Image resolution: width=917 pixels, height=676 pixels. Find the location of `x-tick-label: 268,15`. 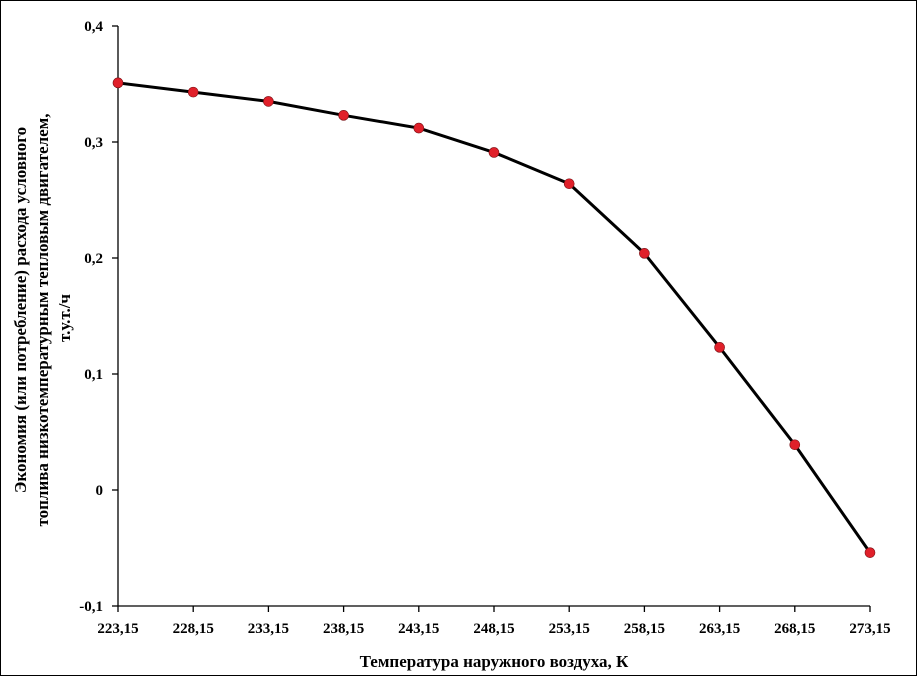

x-tick-label: 268,15 is located at coordinates (794, 629).